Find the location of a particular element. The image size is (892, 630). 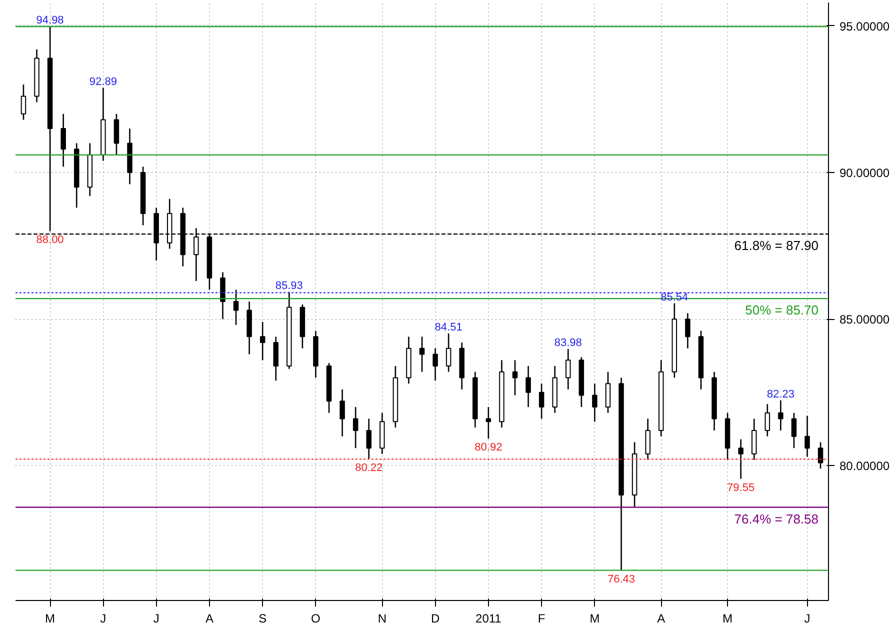

annotation: 79.55 is located at coordinates (741, 488).